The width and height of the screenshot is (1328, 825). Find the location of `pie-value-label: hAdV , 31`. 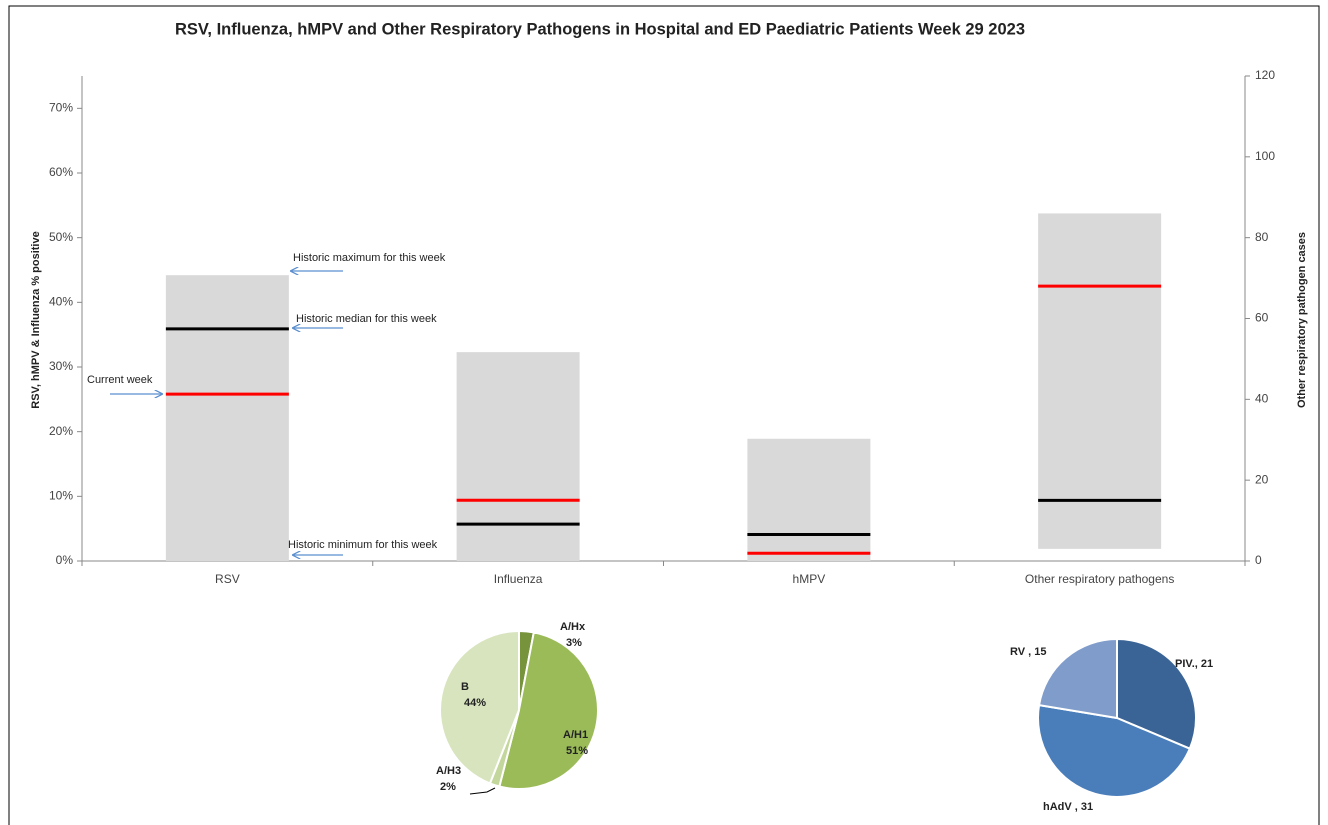

pie-value-label: hAdV , 31 is located at coordinates (1068, 807).